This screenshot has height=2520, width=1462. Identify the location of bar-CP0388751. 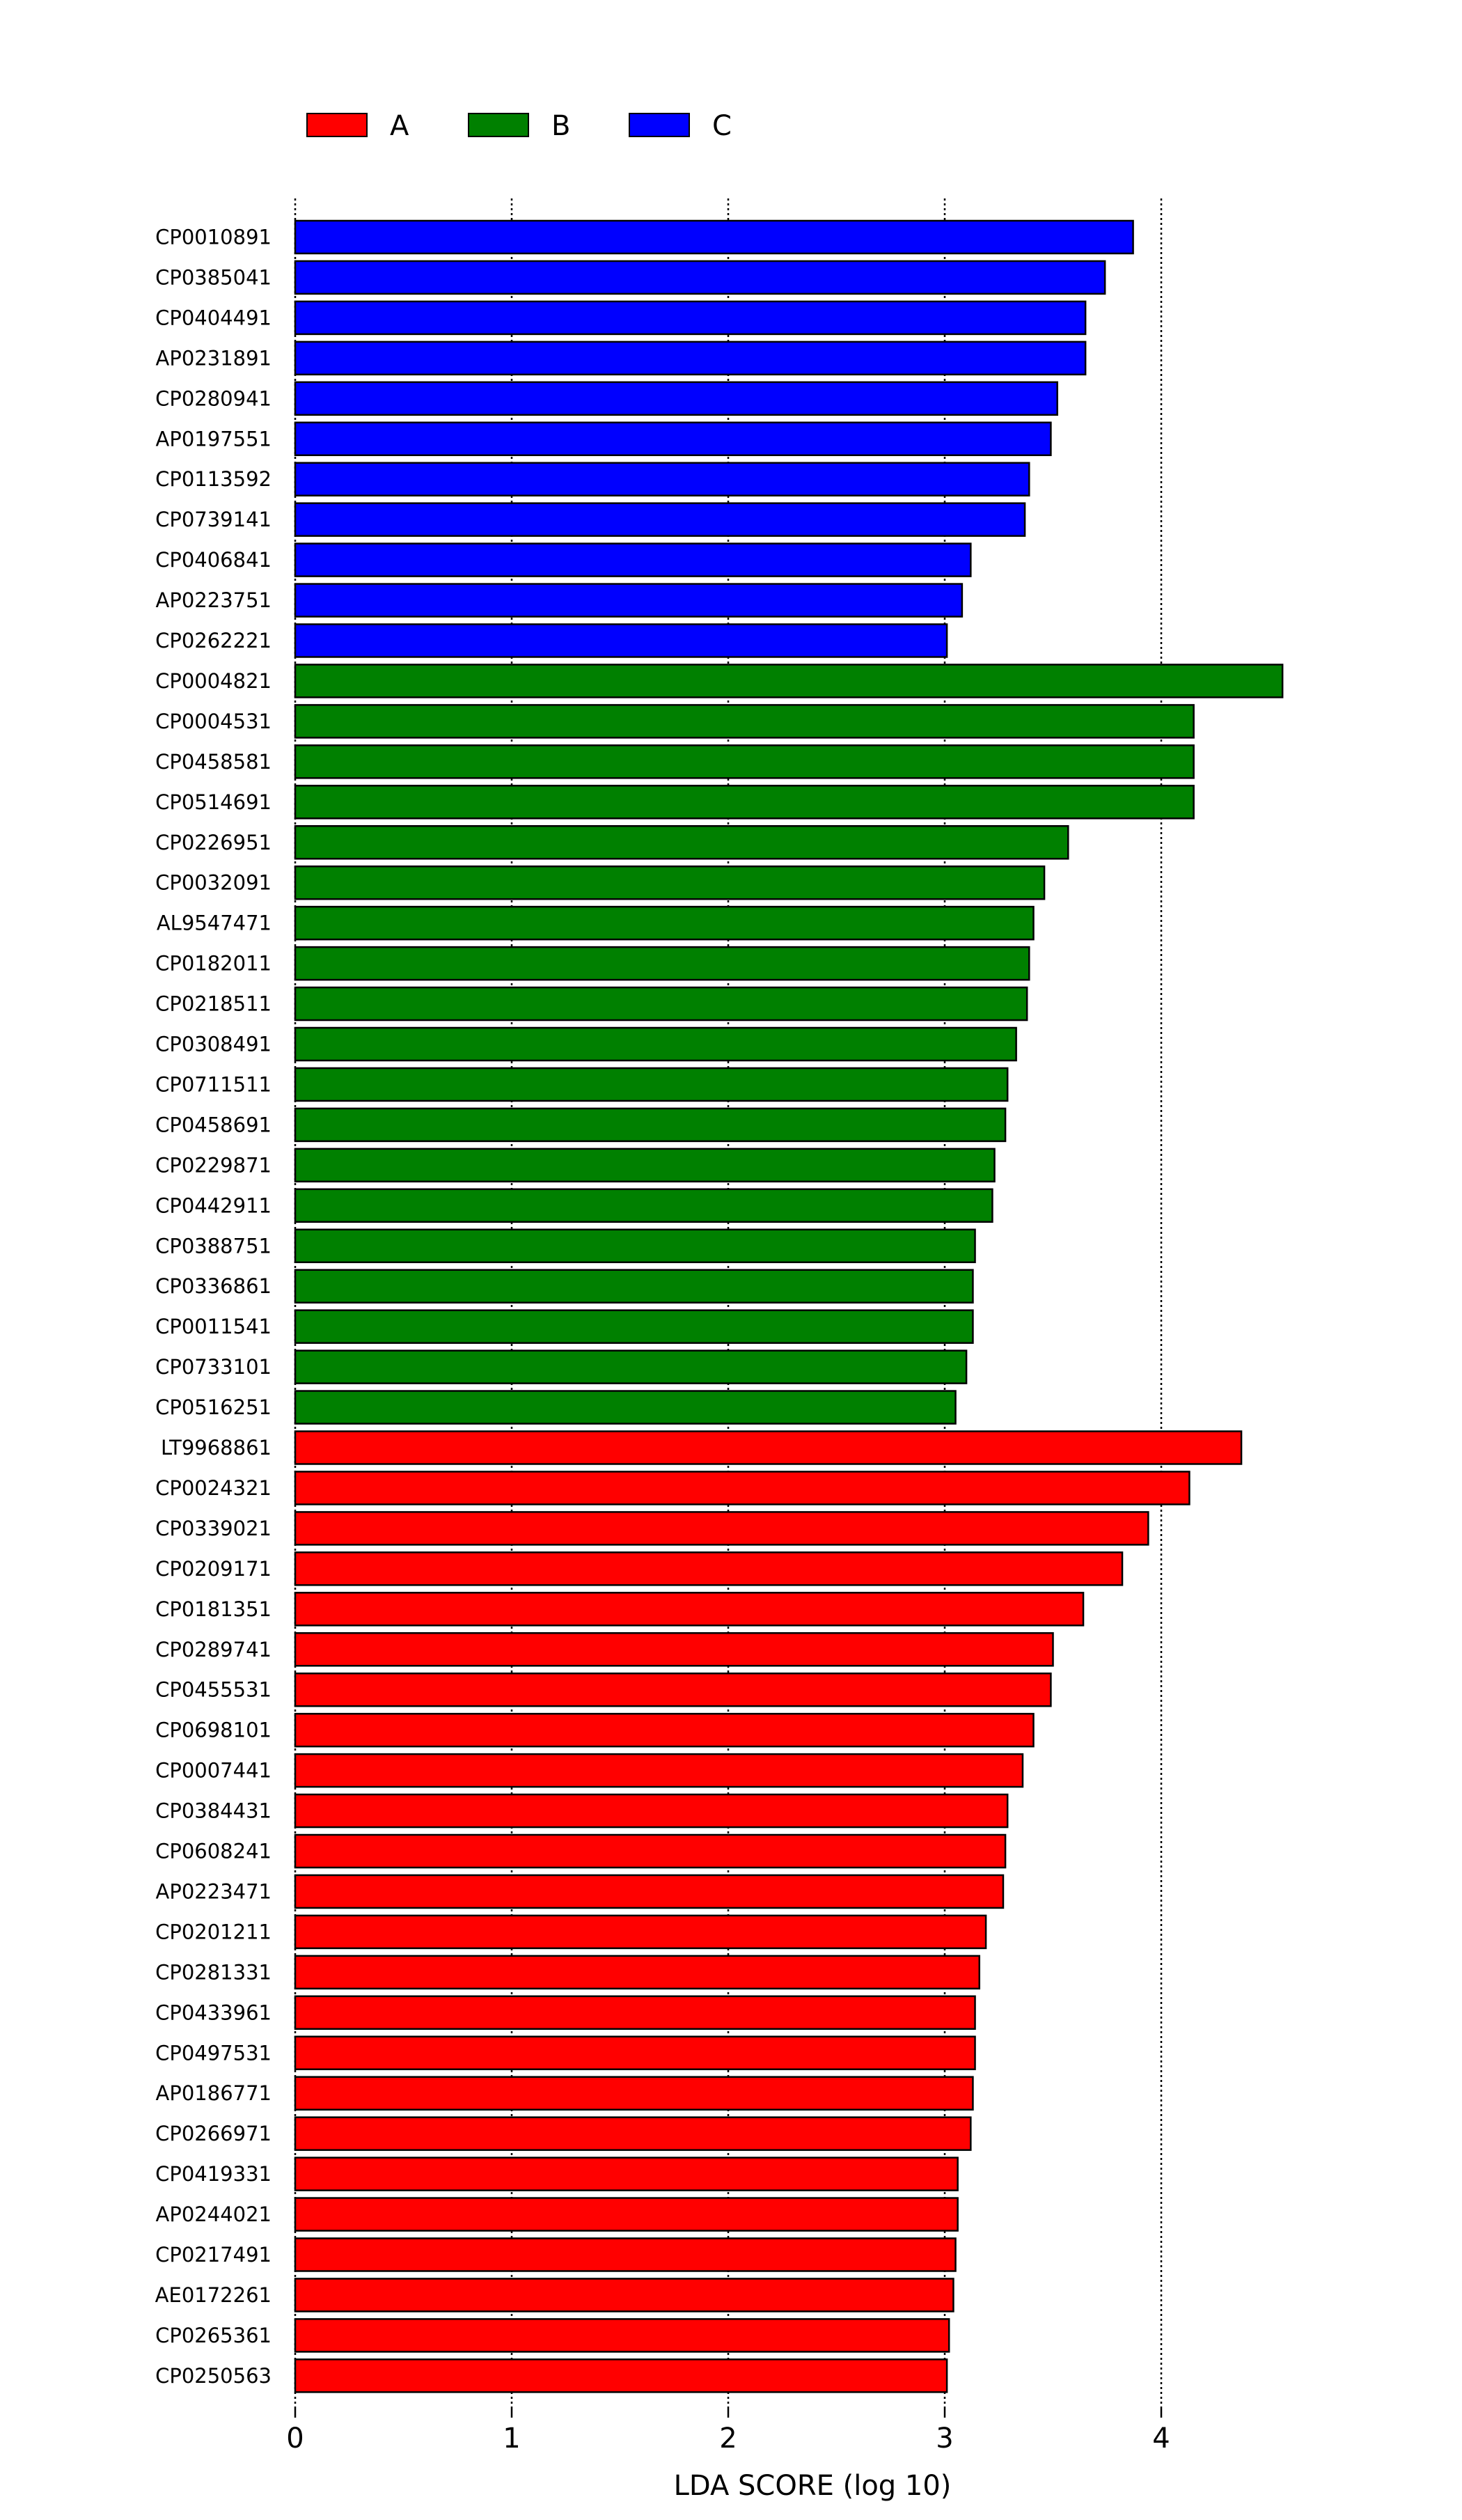
(635, 1245).